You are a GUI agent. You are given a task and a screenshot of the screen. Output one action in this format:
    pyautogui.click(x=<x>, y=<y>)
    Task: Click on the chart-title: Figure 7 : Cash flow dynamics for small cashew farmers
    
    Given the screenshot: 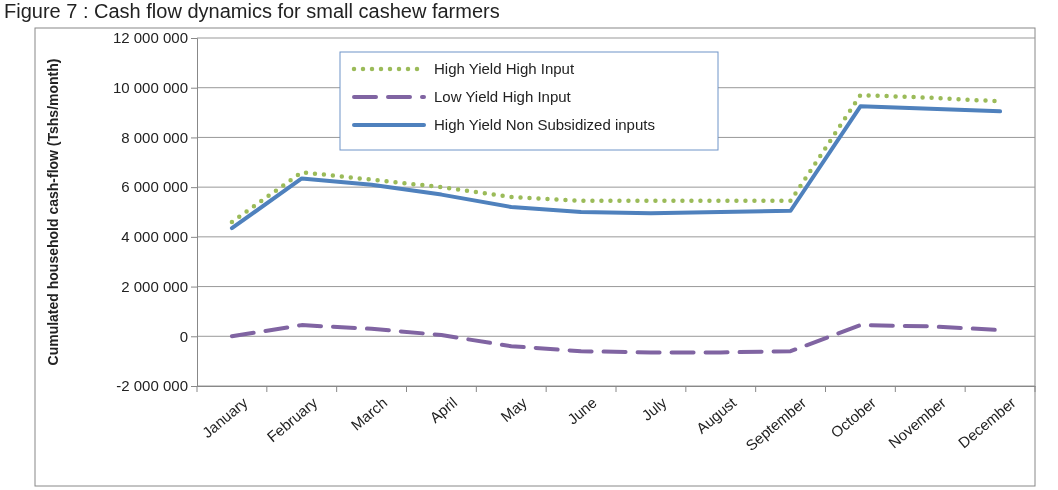 What is the action you would take?
    pyautogui.click(x=252, y=11)
    